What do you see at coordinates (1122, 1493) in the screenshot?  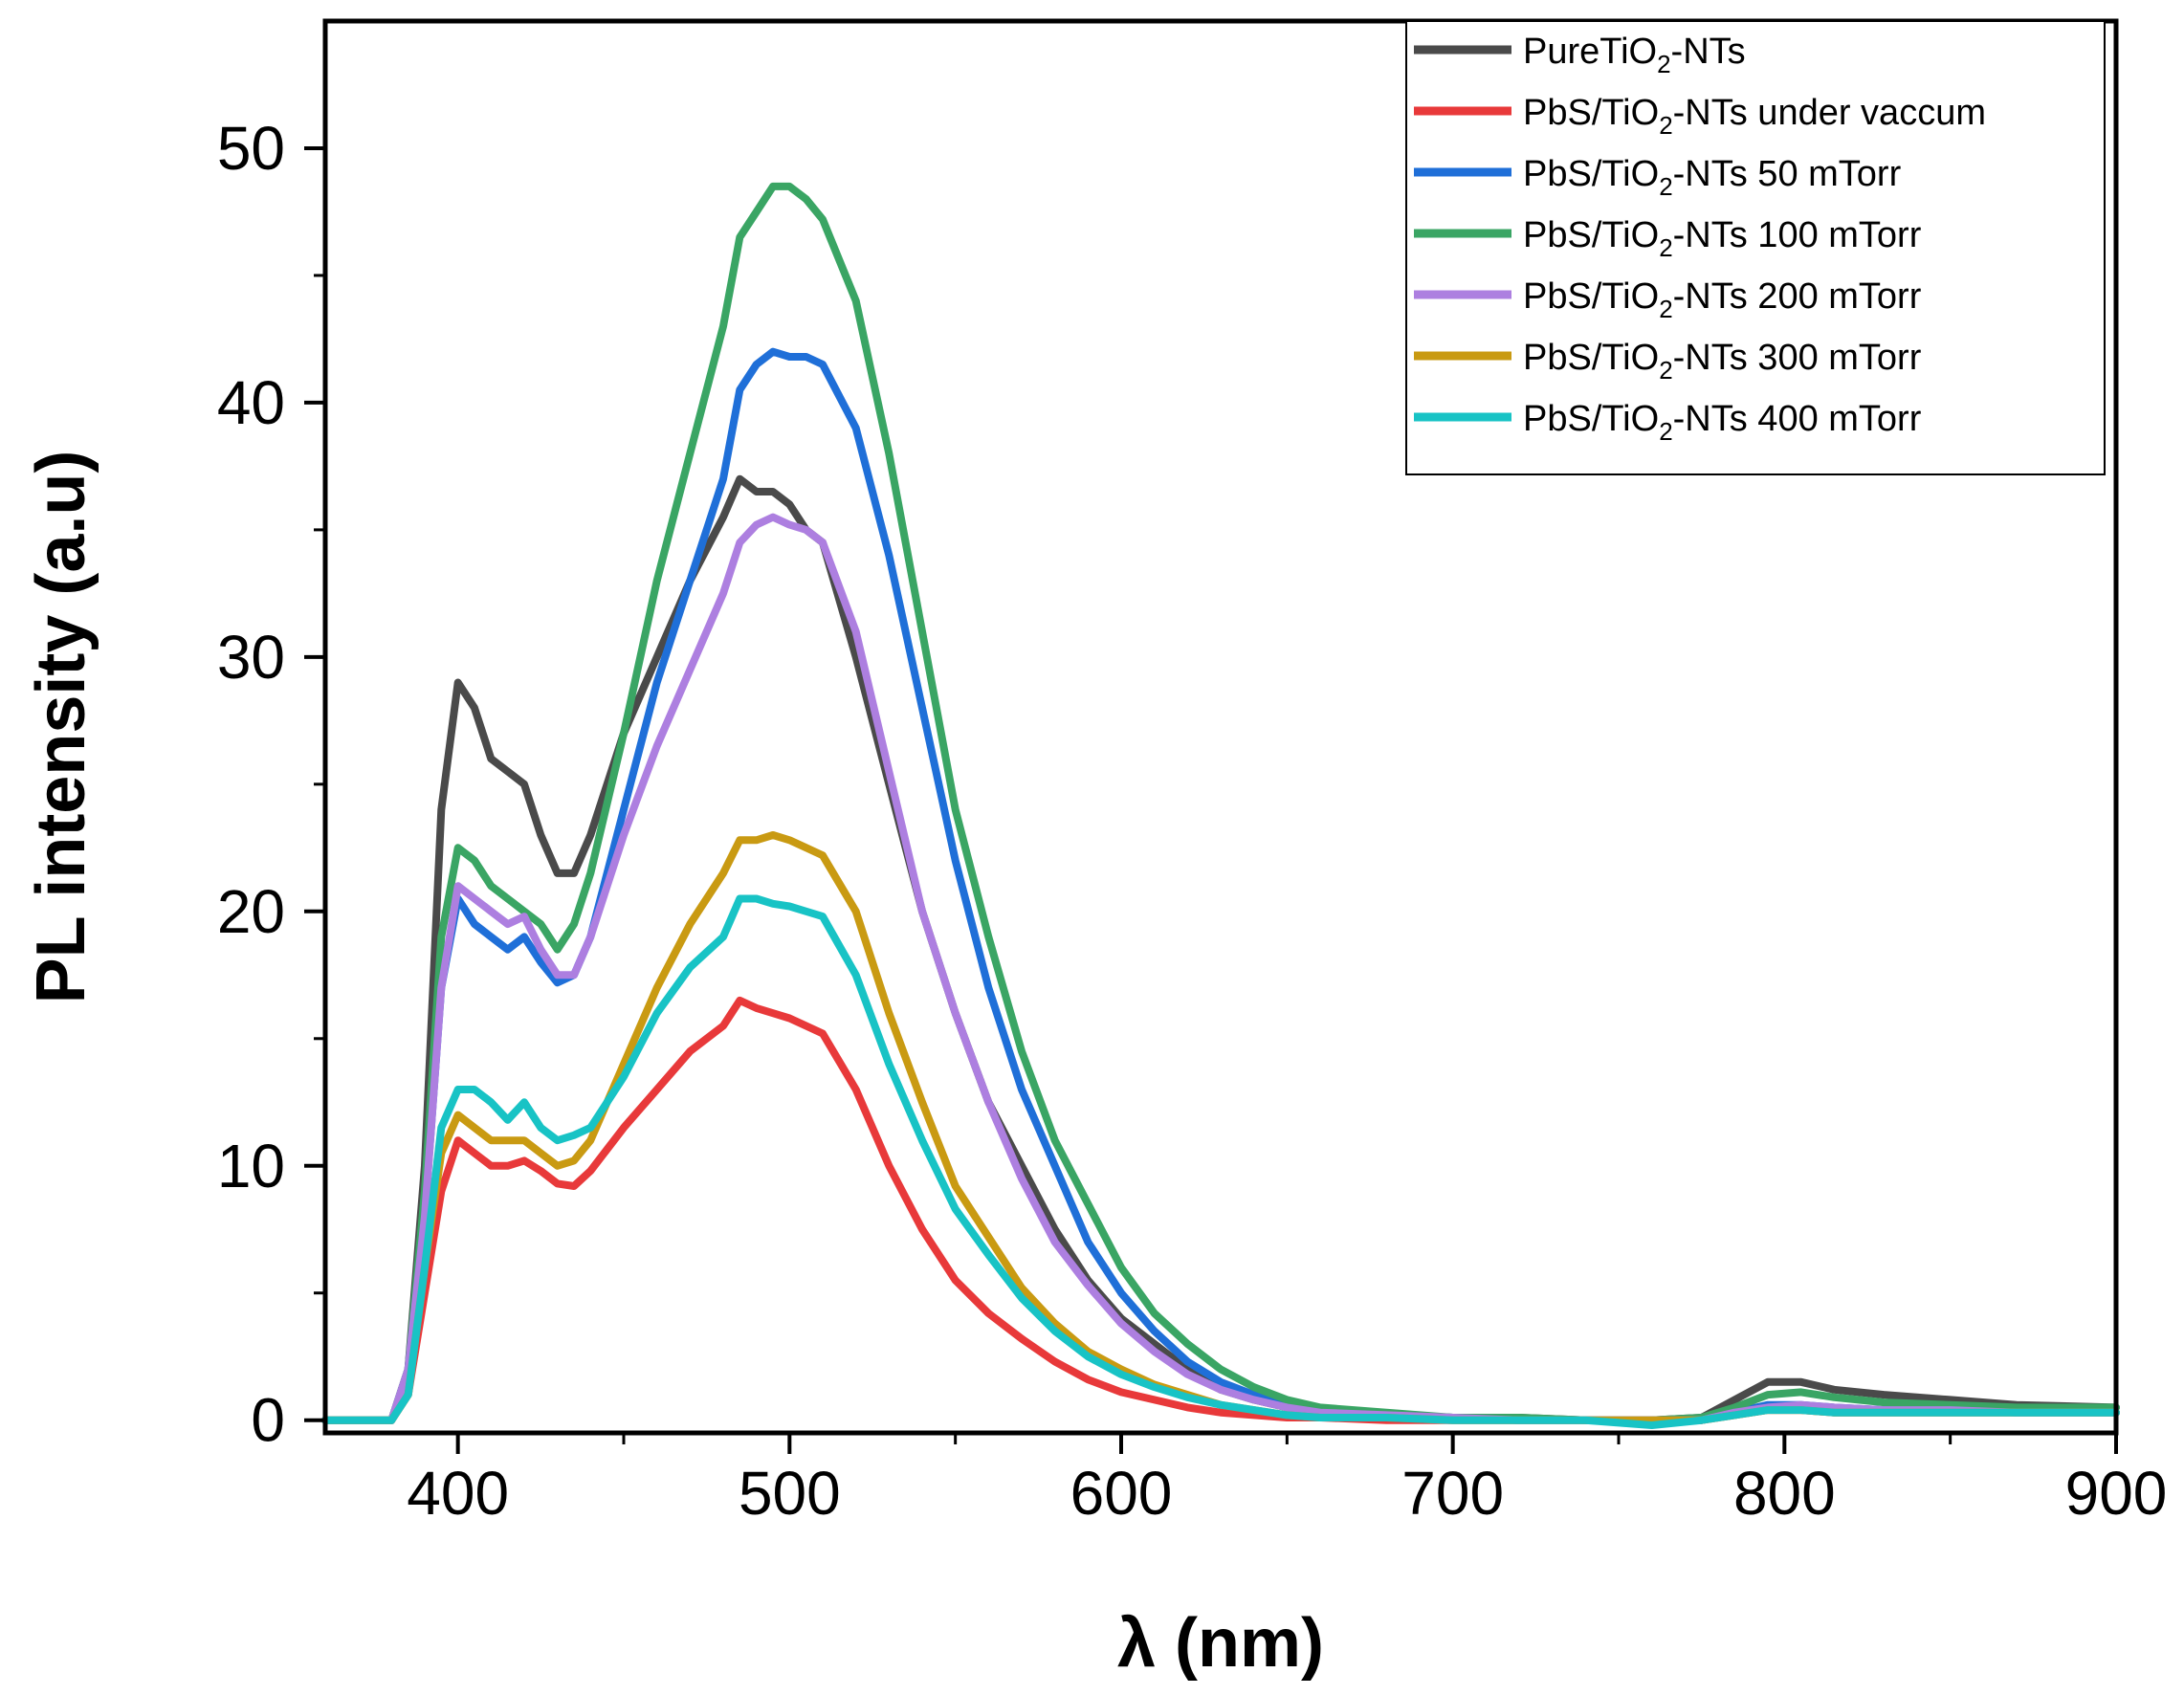 I see `x-tick-label: 600` at bounding box center [1122, 1493].